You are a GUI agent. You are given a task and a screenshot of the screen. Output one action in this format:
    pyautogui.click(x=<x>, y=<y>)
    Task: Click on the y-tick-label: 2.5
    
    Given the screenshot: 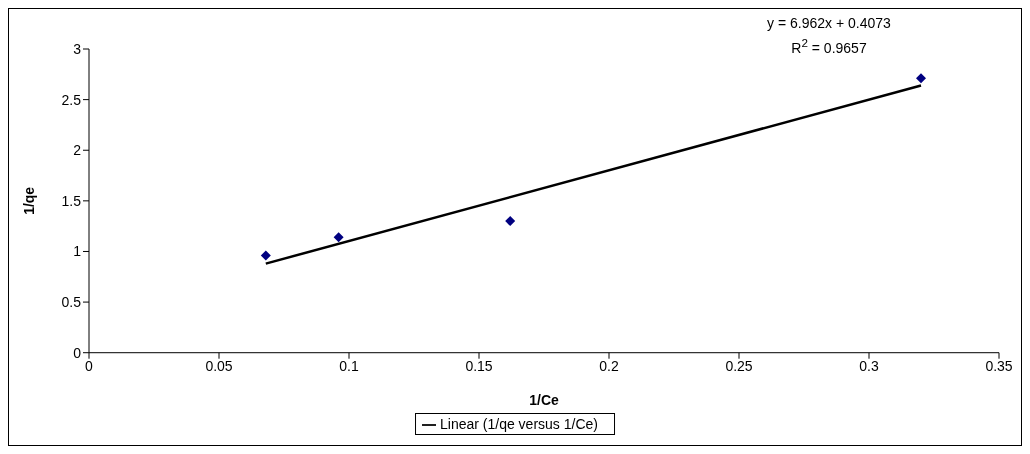 What is the action you would take?
    pyautogui.click(x=71, y=99)
    